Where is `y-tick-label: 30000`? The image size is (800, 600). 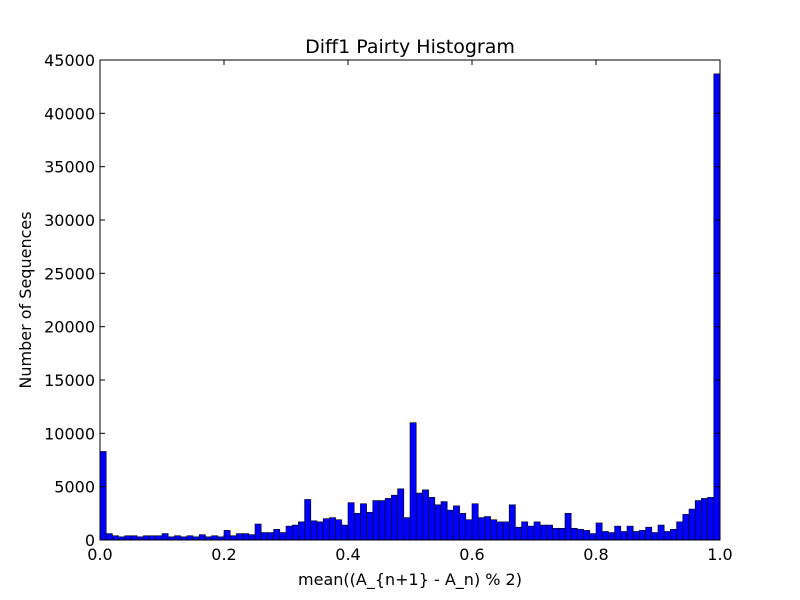
y-tick-label: 30000 is located at coordinates (69, 220).